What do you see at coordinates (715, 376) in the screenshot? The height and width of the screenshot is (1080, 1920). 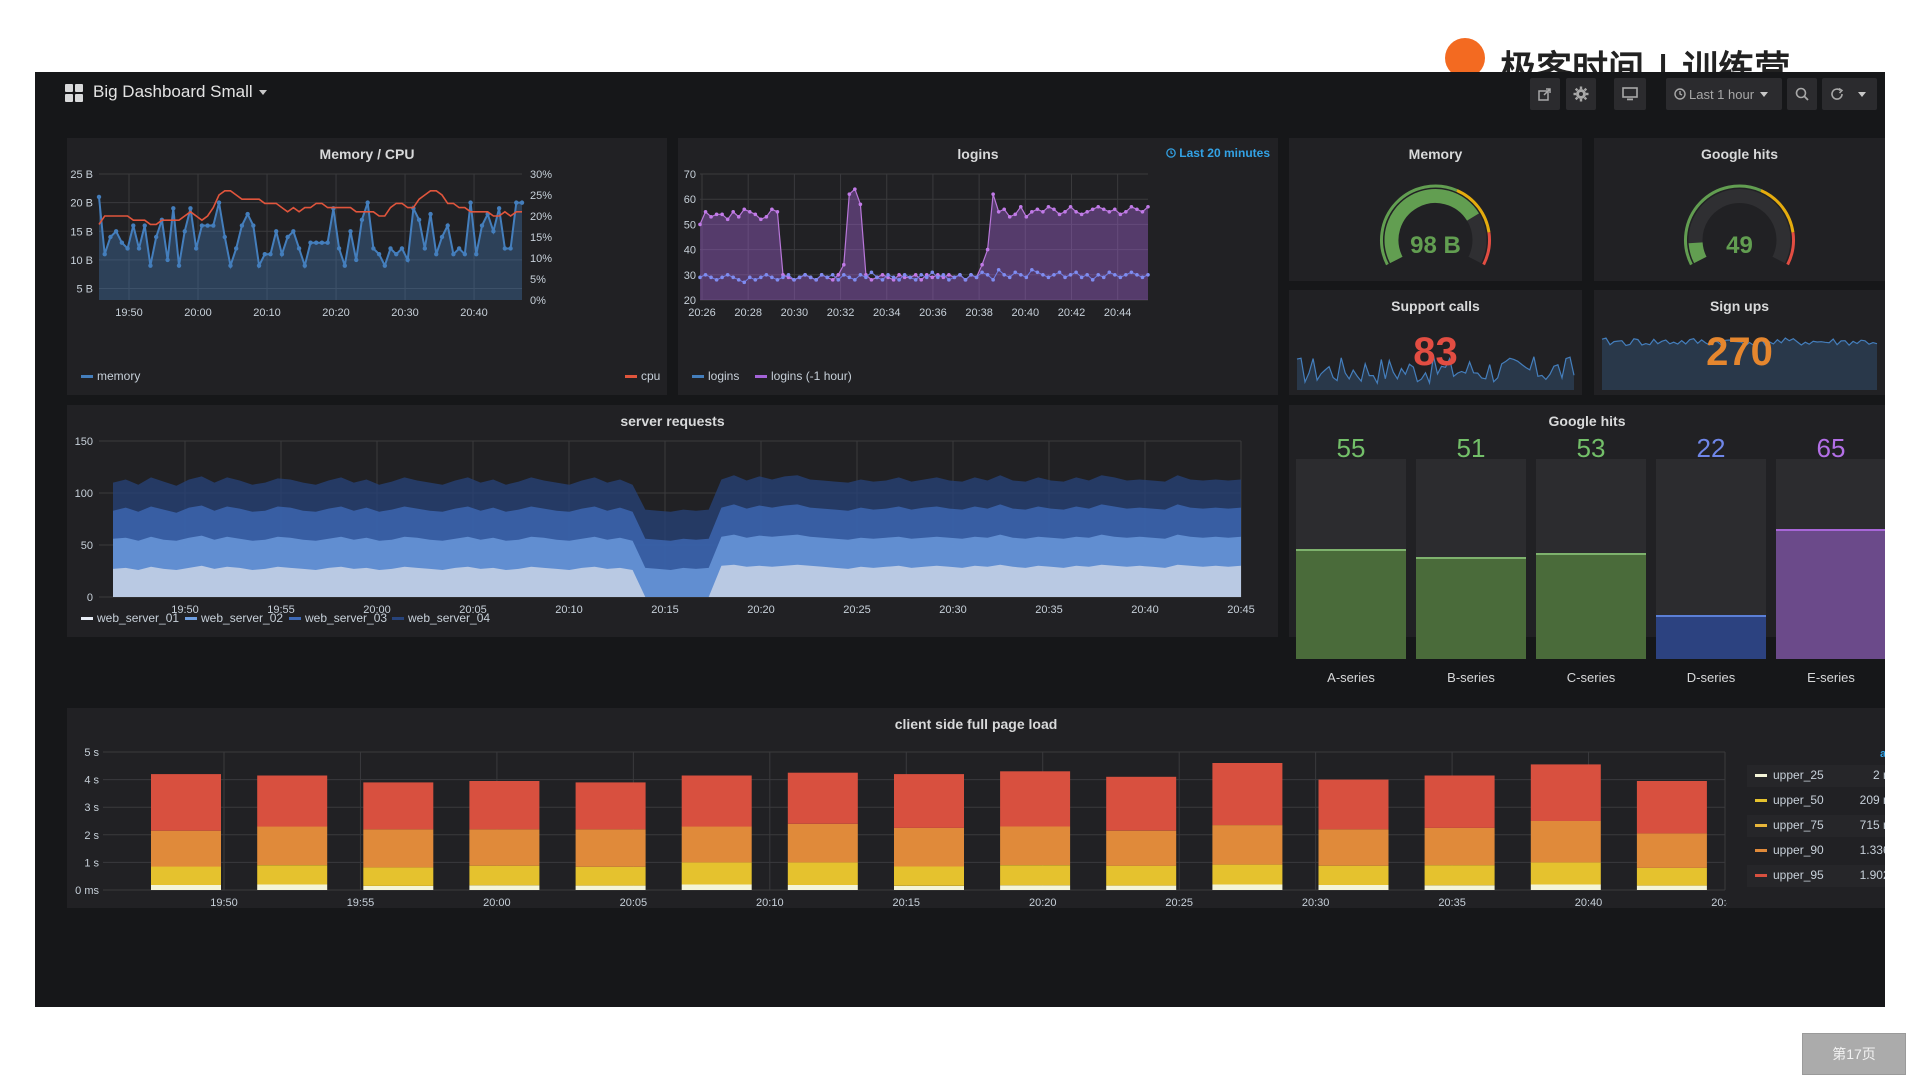 I see `legend-logins: logins` at bounding box center [715, 376].